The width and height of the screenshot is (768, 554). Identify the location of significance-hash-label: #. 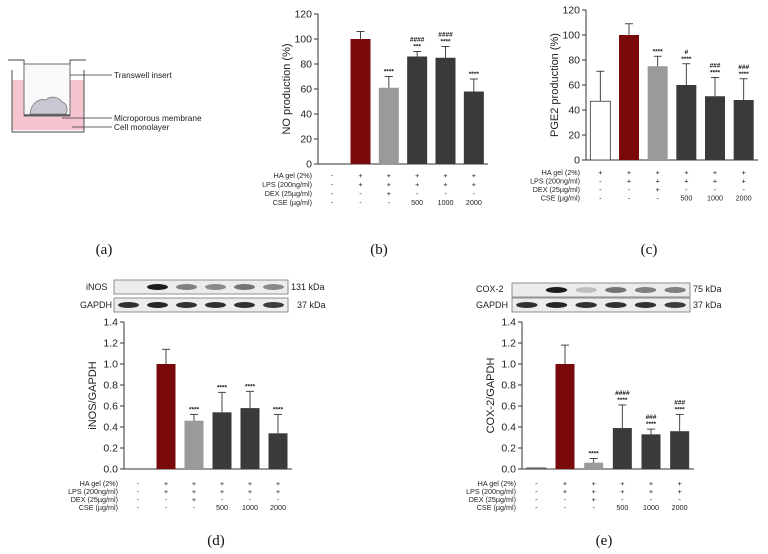
(687, 52).